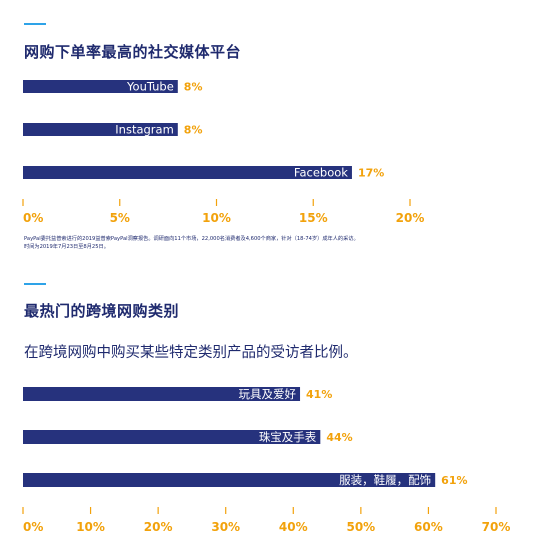  What do you see at coordinates (90, 527) in the screenshot?
I see `tick-label-1: 10%` at bounding box center [90, 527].